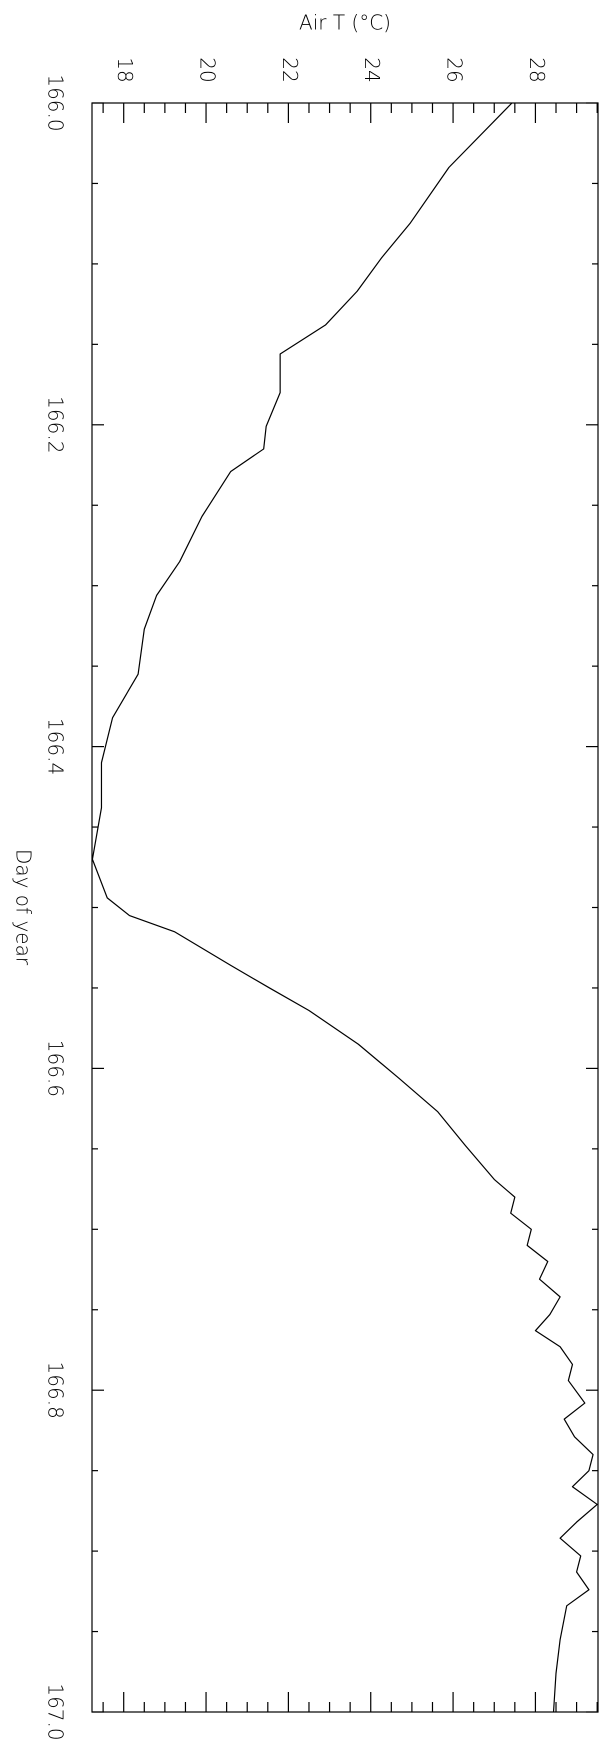 The image size is (613, 1754). What do you see at coordinates (125, 69) in the screenshot?
I see `temp-tick-label: 18` at bounding box center [125, 69].